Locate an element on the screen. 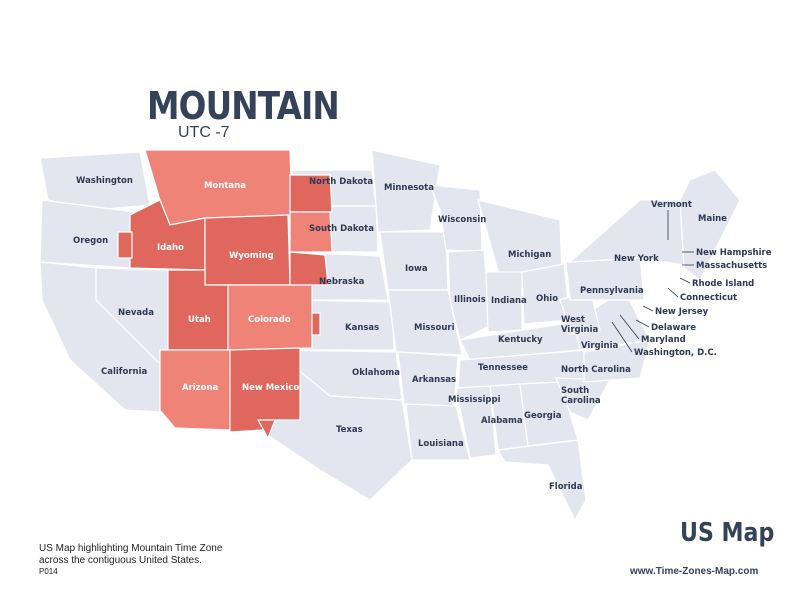  label-south-carolina-1: South is located at coordinates (575, 391).